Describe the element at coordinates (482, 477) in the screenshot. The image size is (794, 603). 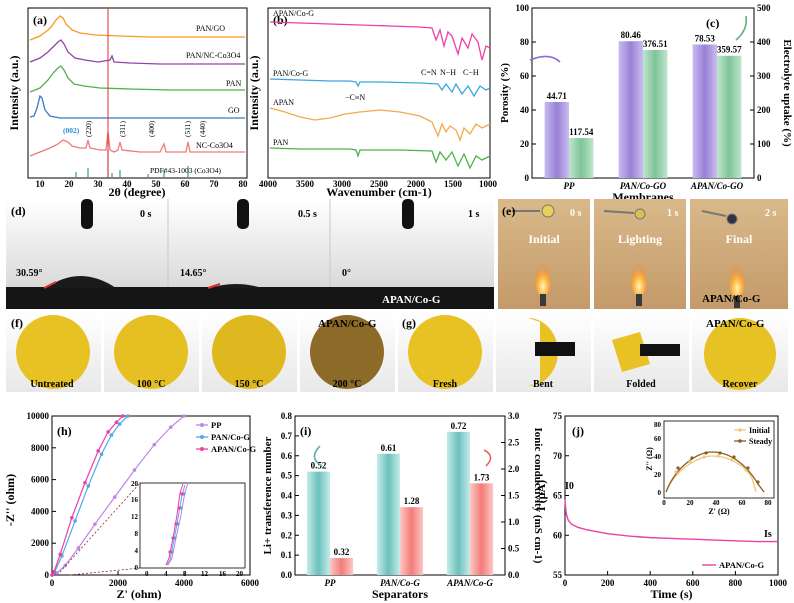
I see `bar-value-label: 1.73` at that location.